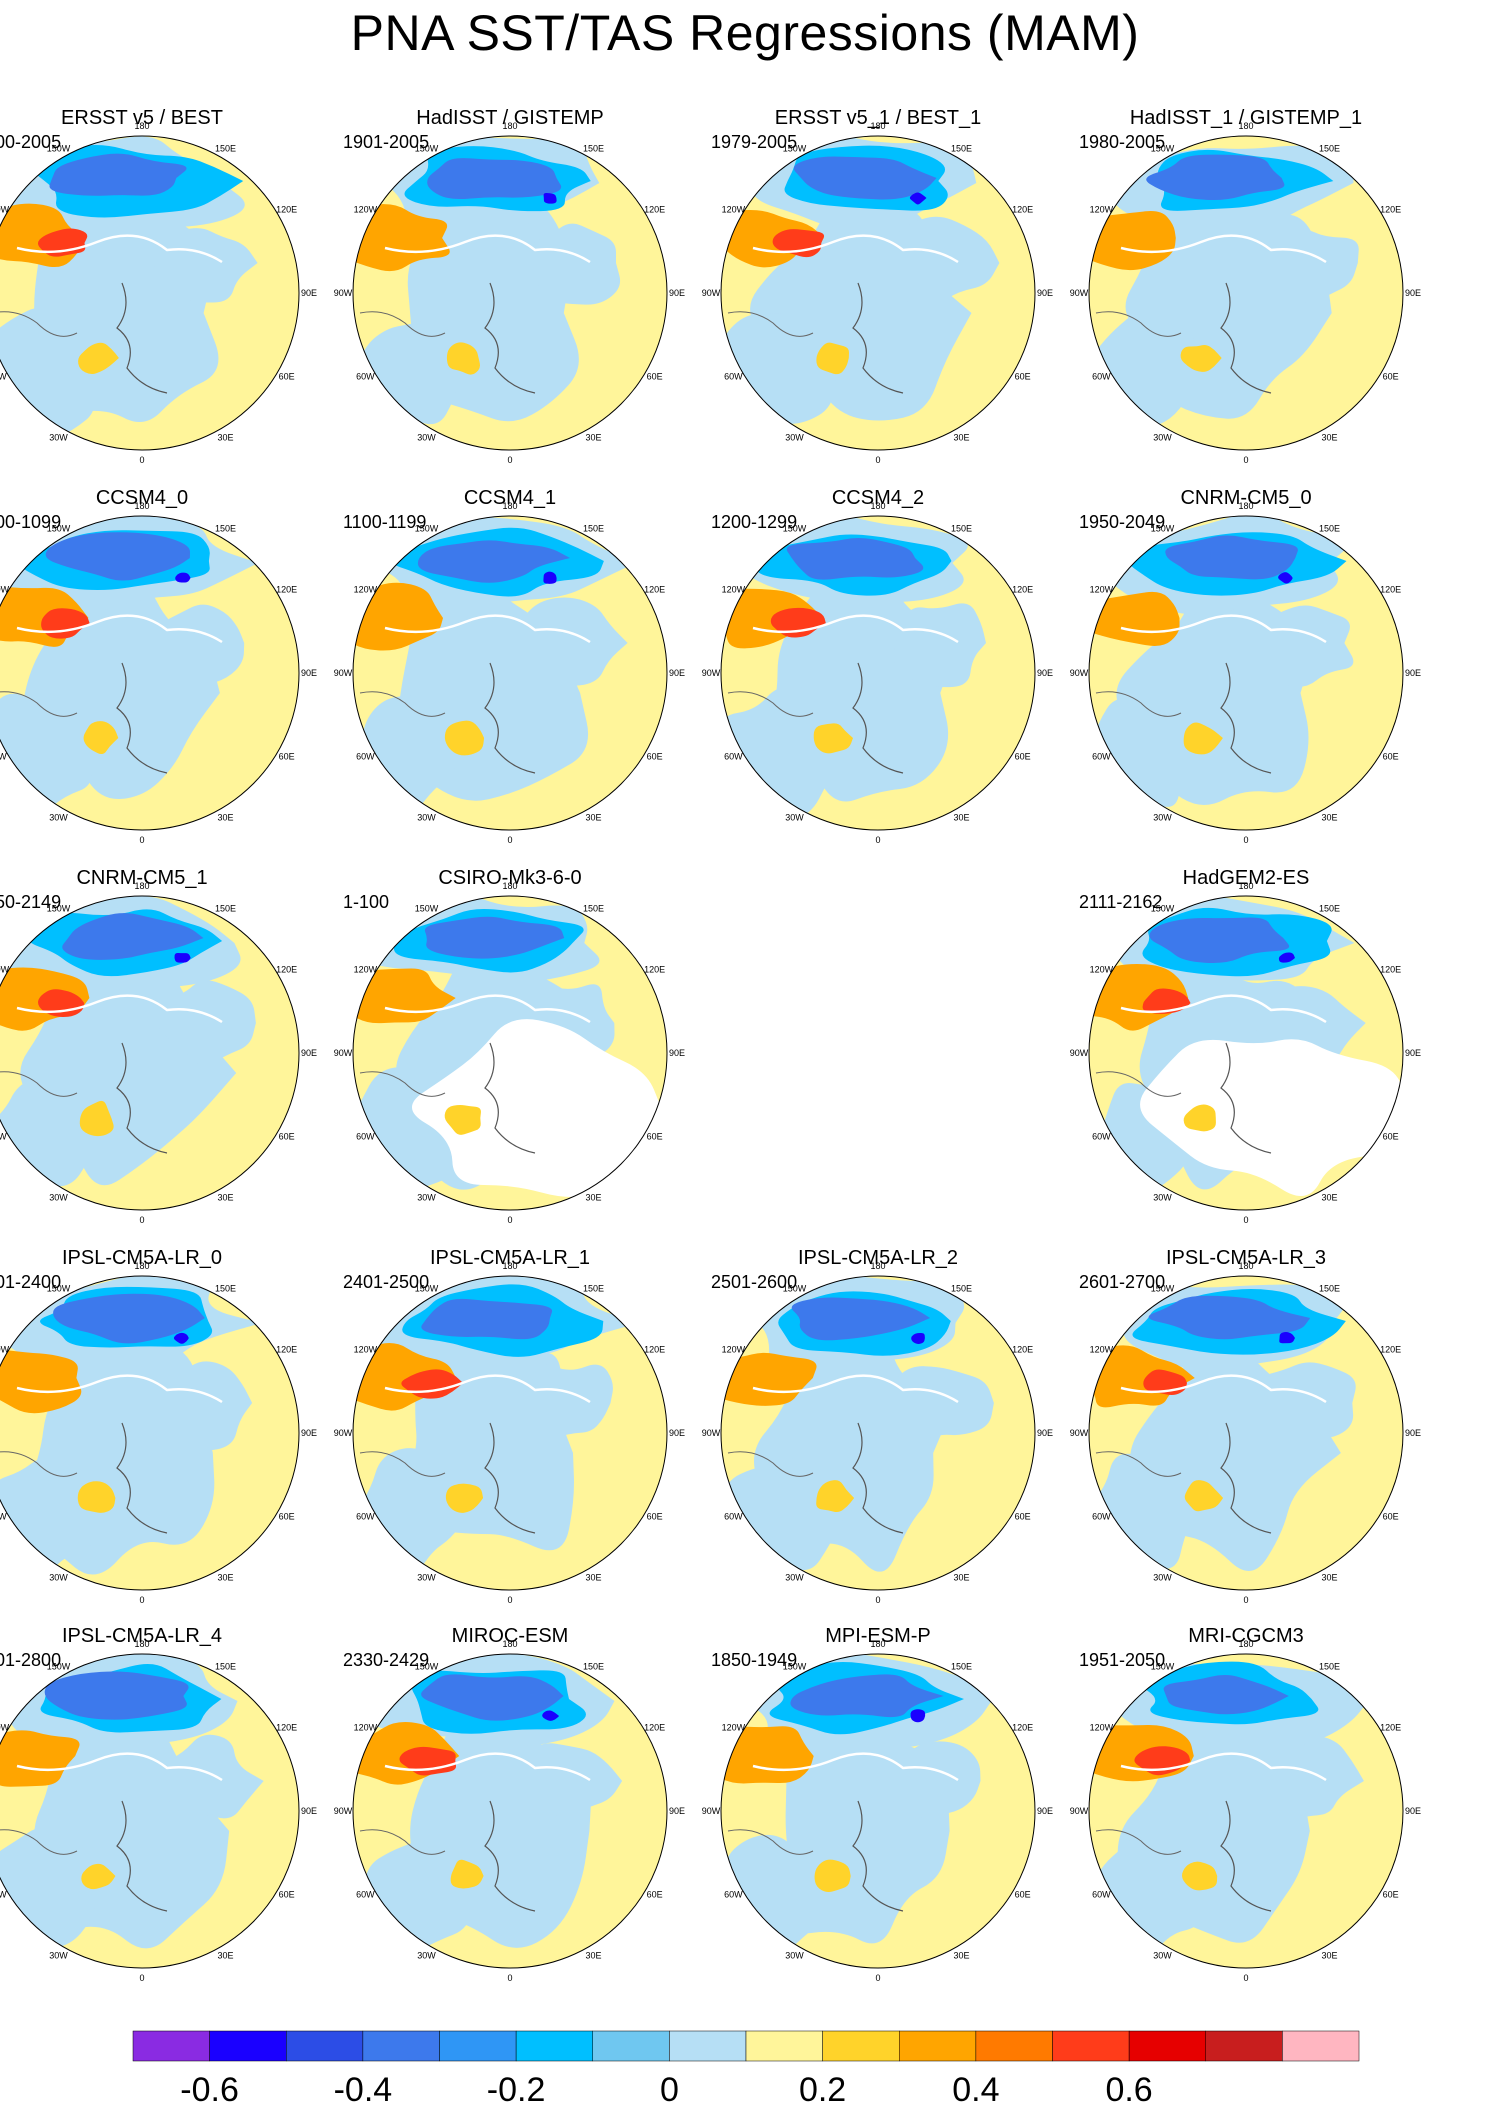 This screenshot has height=2110, width=1490. Describe the element at coordinates (822, 2090) in the screenshot. I see `colorbar-tick-label: 0.2` at that location.